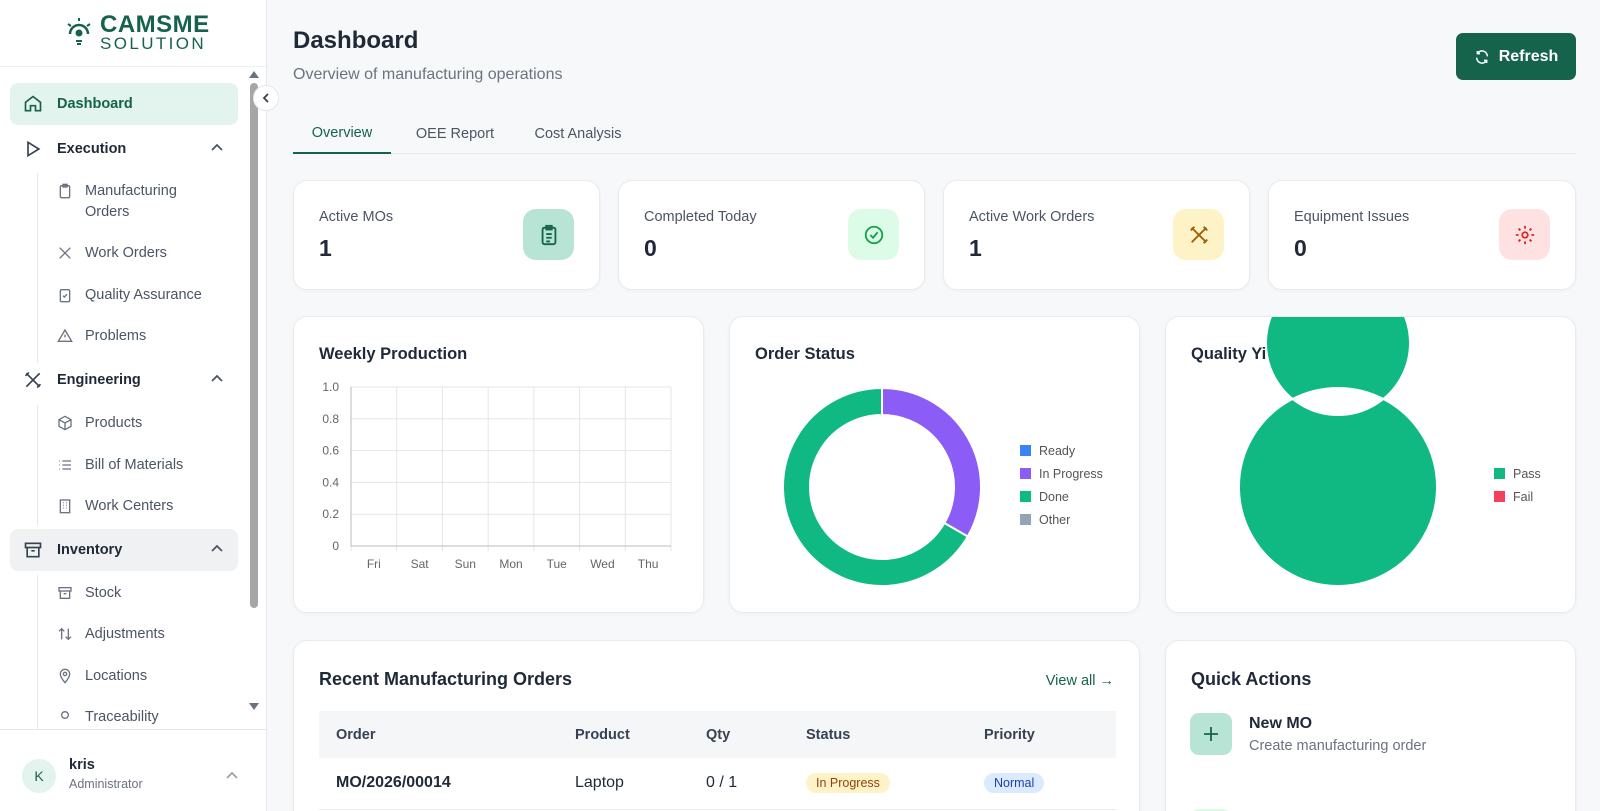  I want to click on x-tick-label: Tue, so click(557, 564).